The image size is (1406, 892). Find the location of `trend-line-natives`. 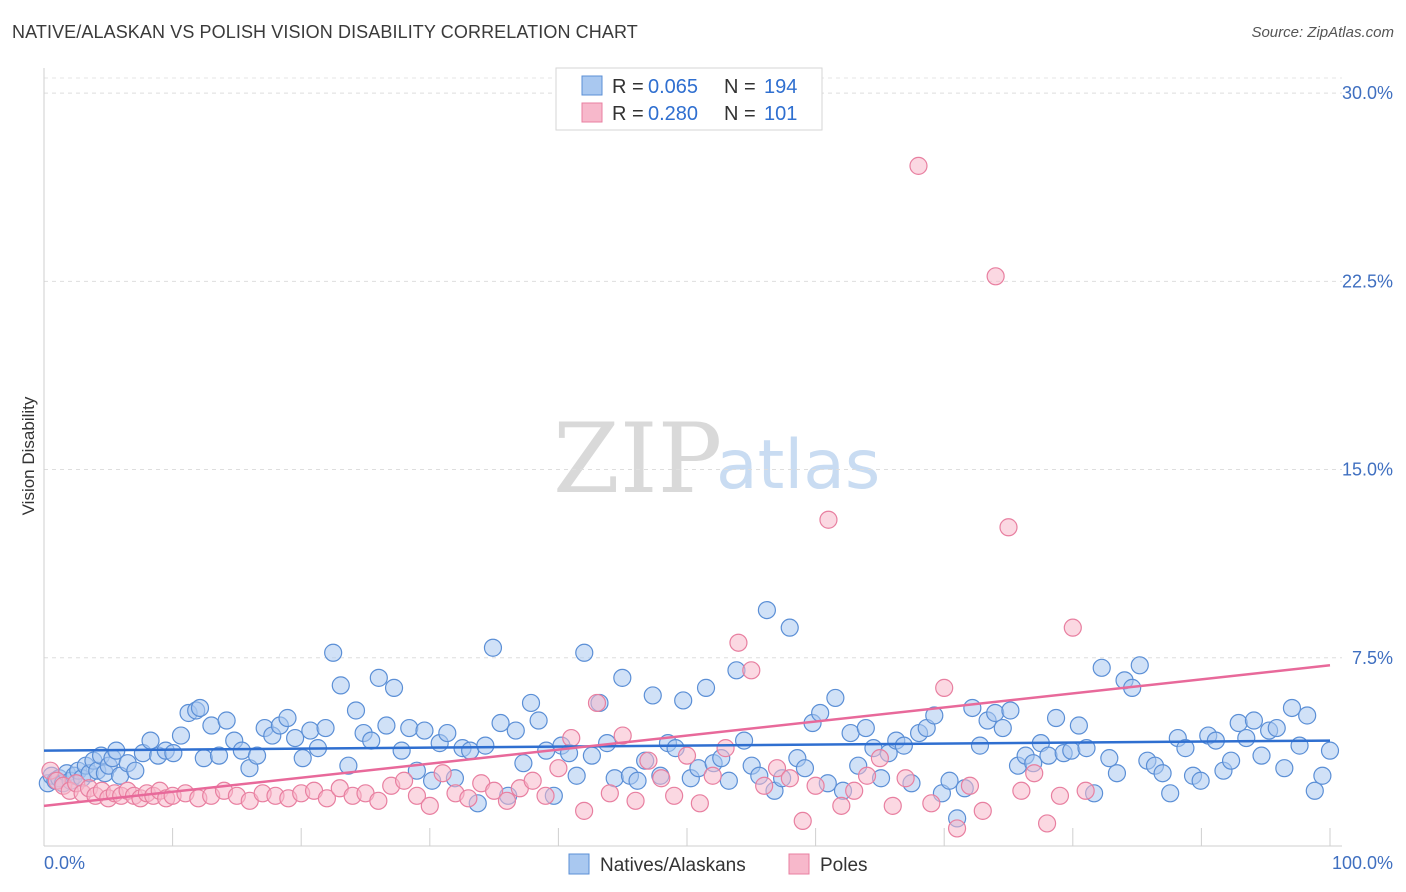

trend-line-natives is located at coordinates (687, 745).